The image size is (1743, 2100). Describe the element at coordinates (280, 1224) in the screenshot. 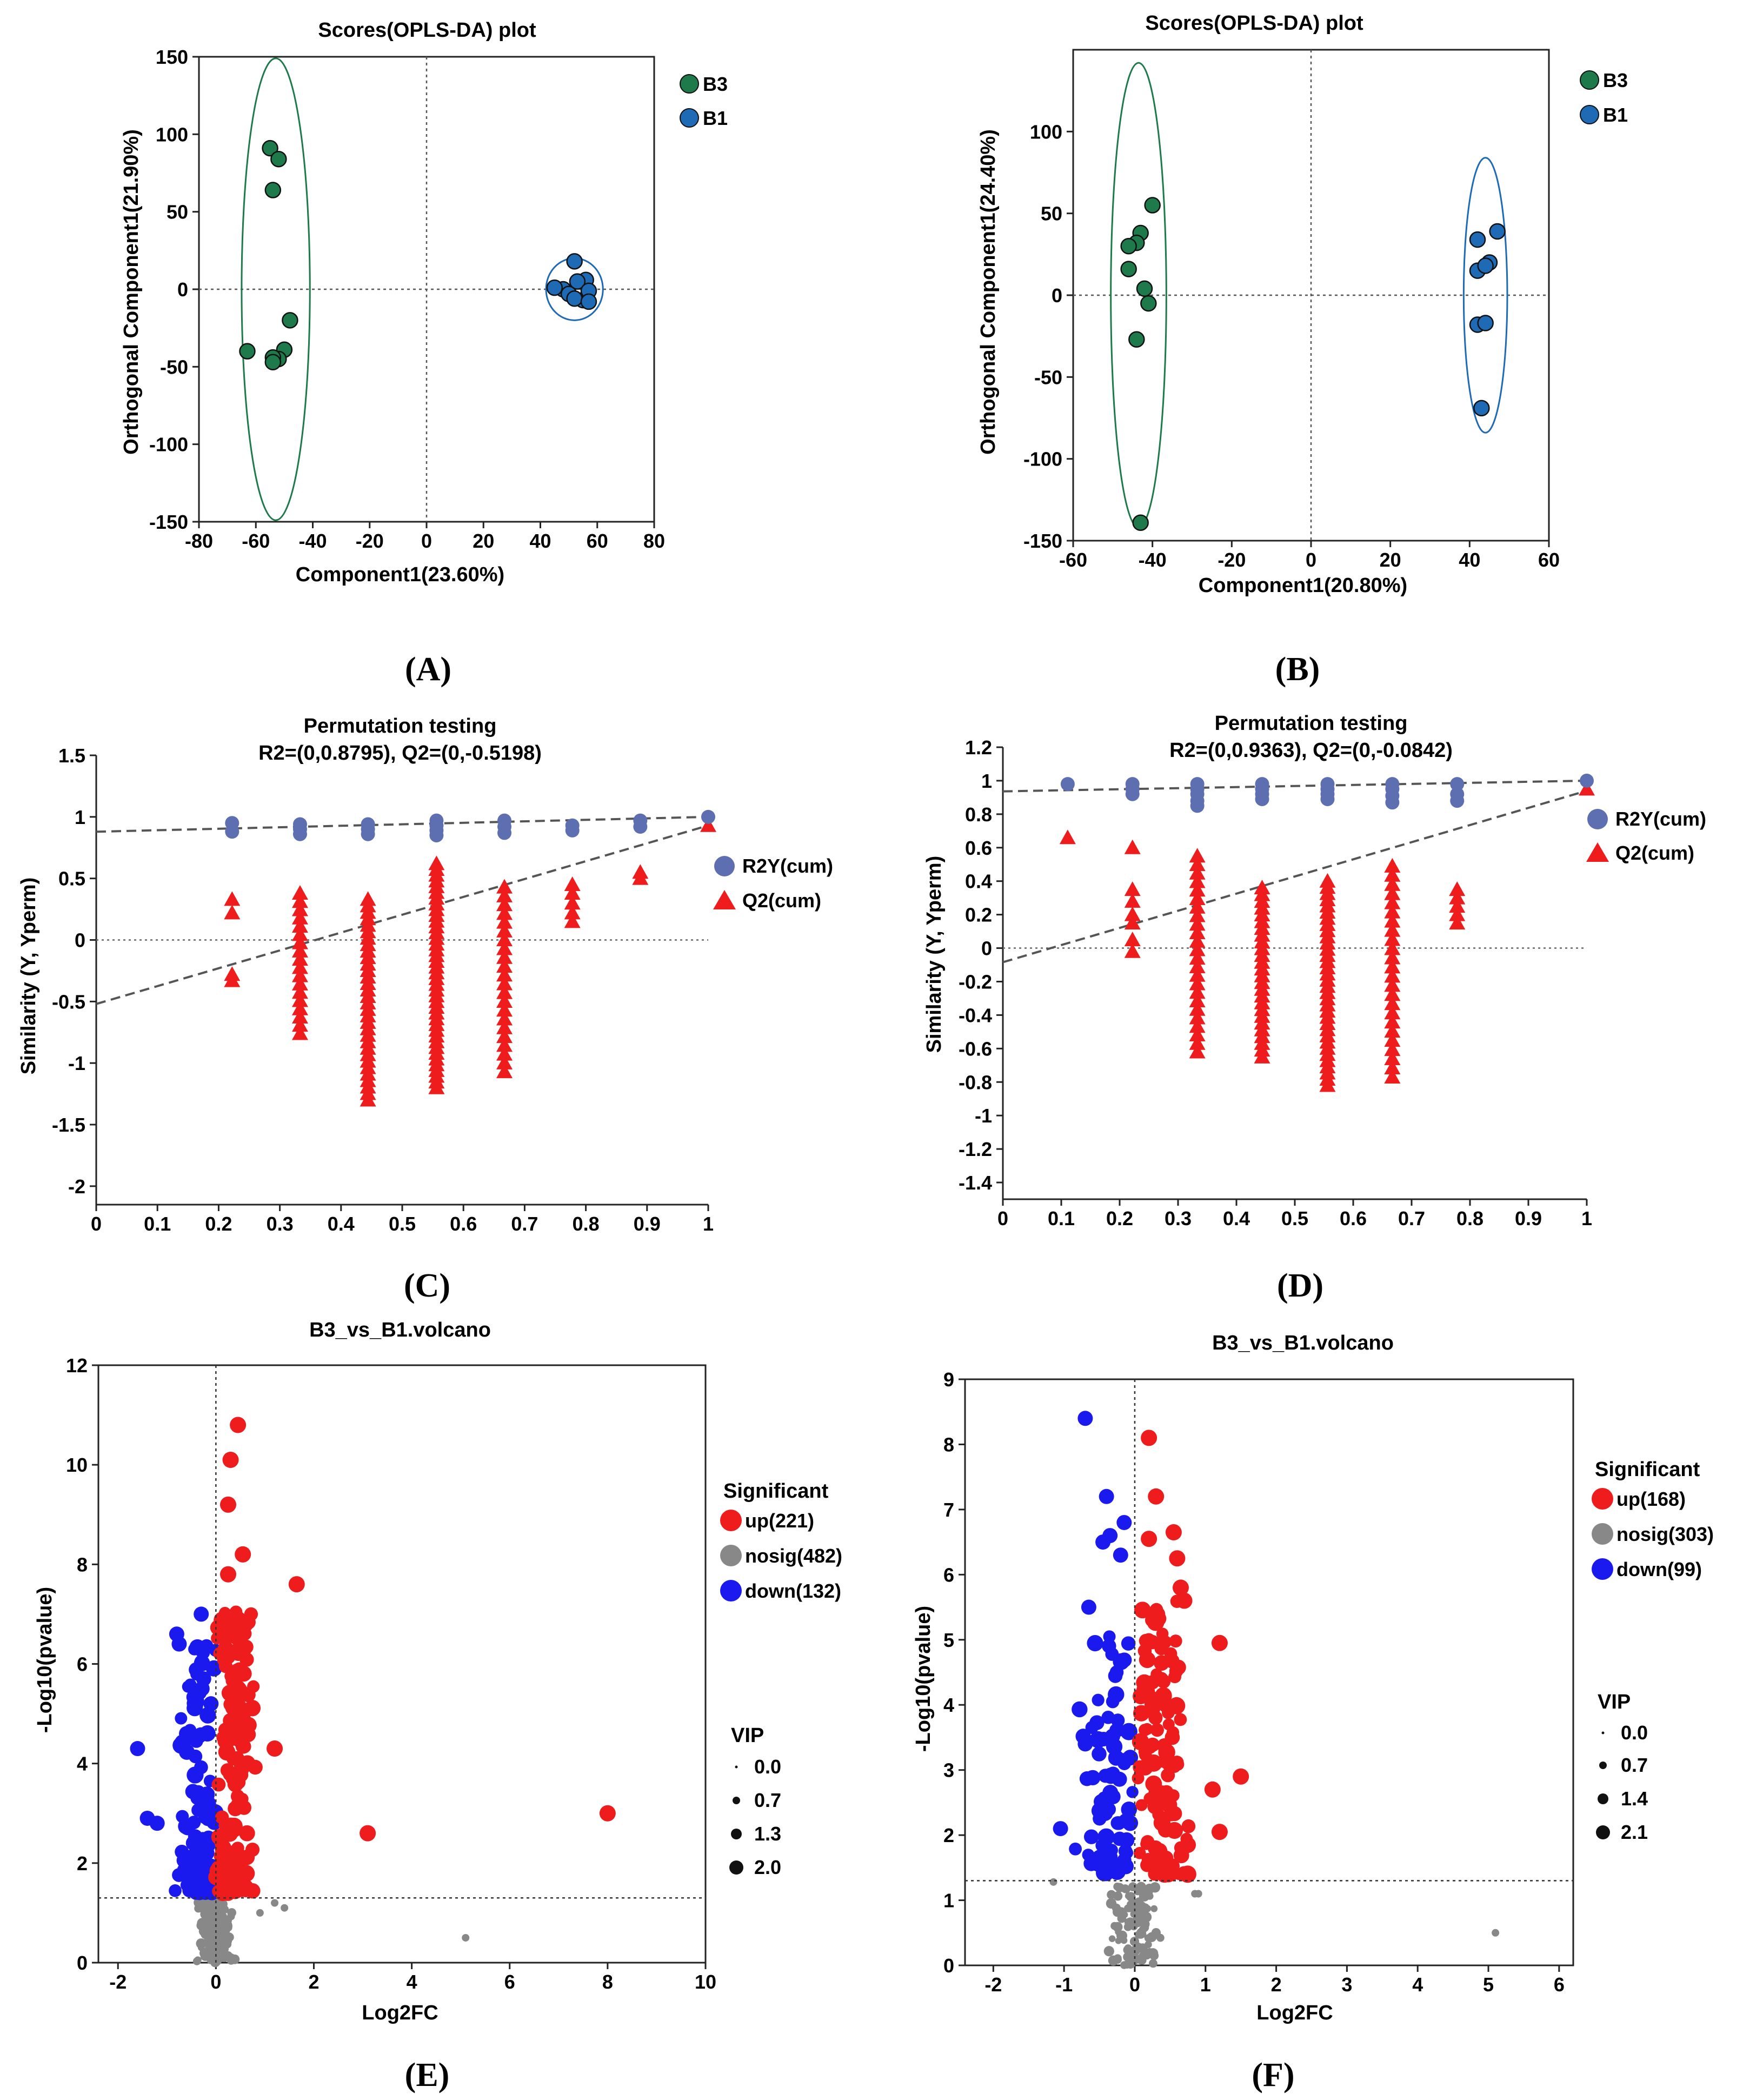

I see `x-tick-label: 0.3` at that location.